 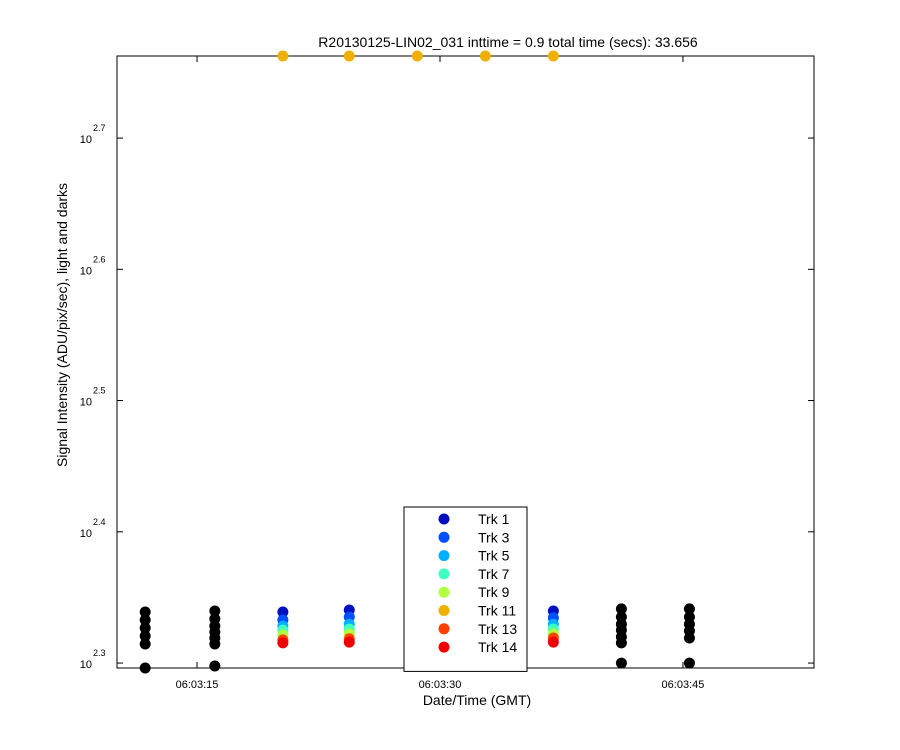 What do you see at coordinates (99, 259) in the screenshot?
I see `y-tick-exponent: 2.6` at bounding box center [99, 259].